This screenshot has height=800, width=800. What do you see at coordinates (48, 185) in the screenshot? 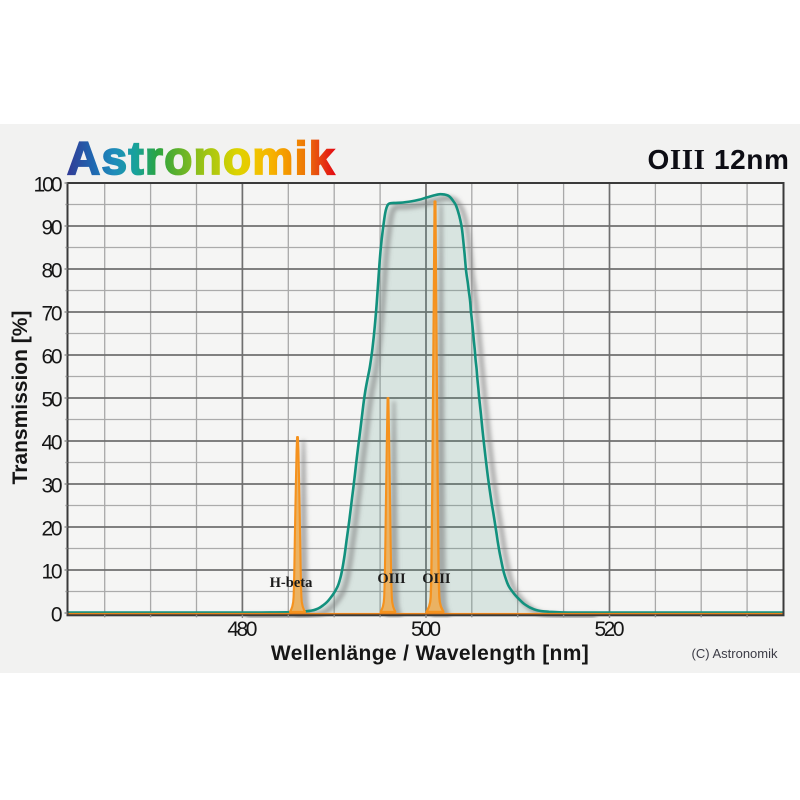
I see `svg-text: 100` at bounding box center [48, 185].